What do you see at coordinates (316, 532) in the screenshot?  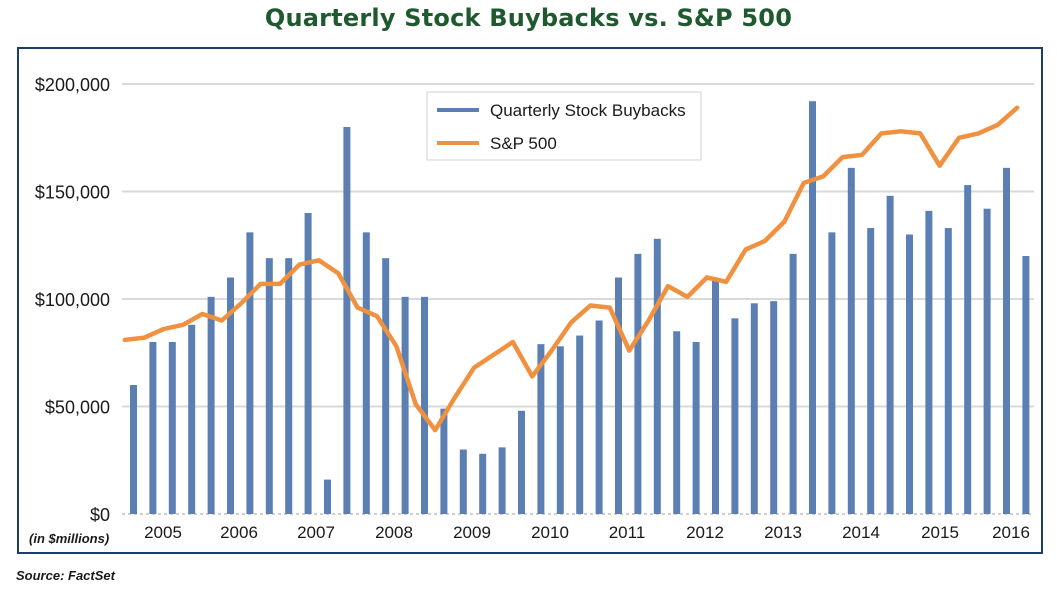 I see `x-tick-label: 2007` at bounding box center [316, 532].